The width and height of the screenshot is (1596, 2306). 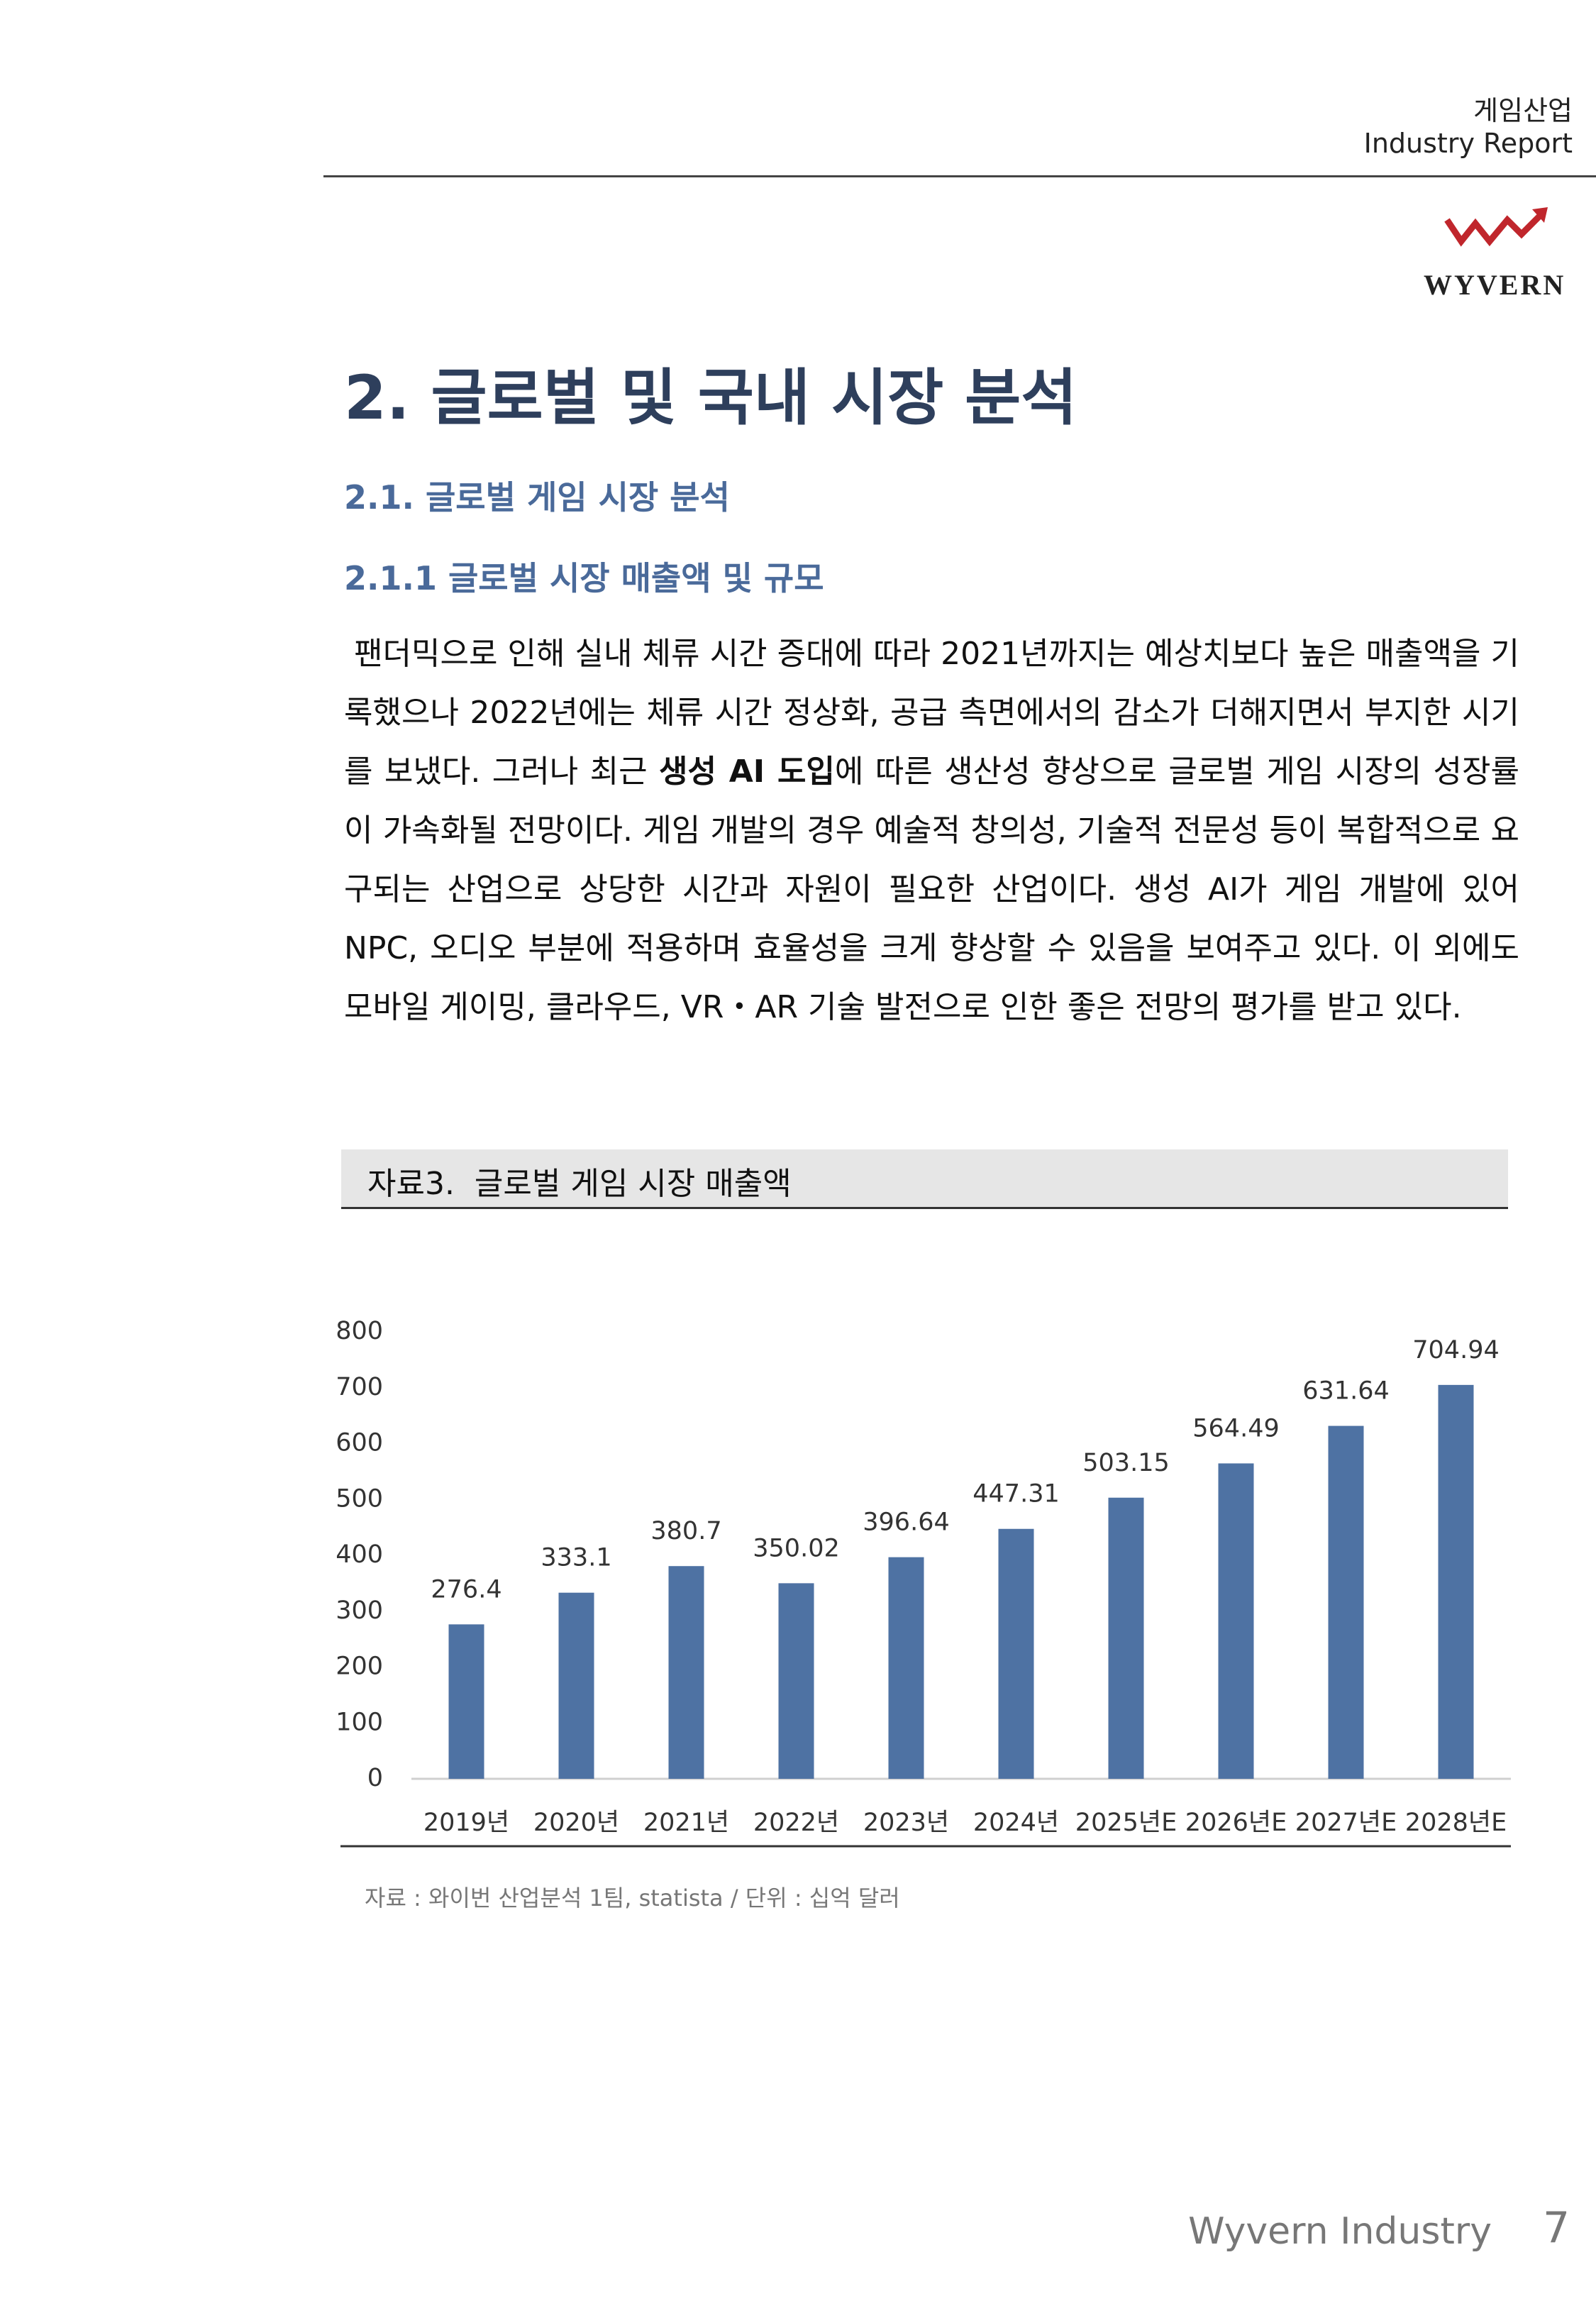 I want to click on value-label: 276.4, so click(x=466, y=1589).